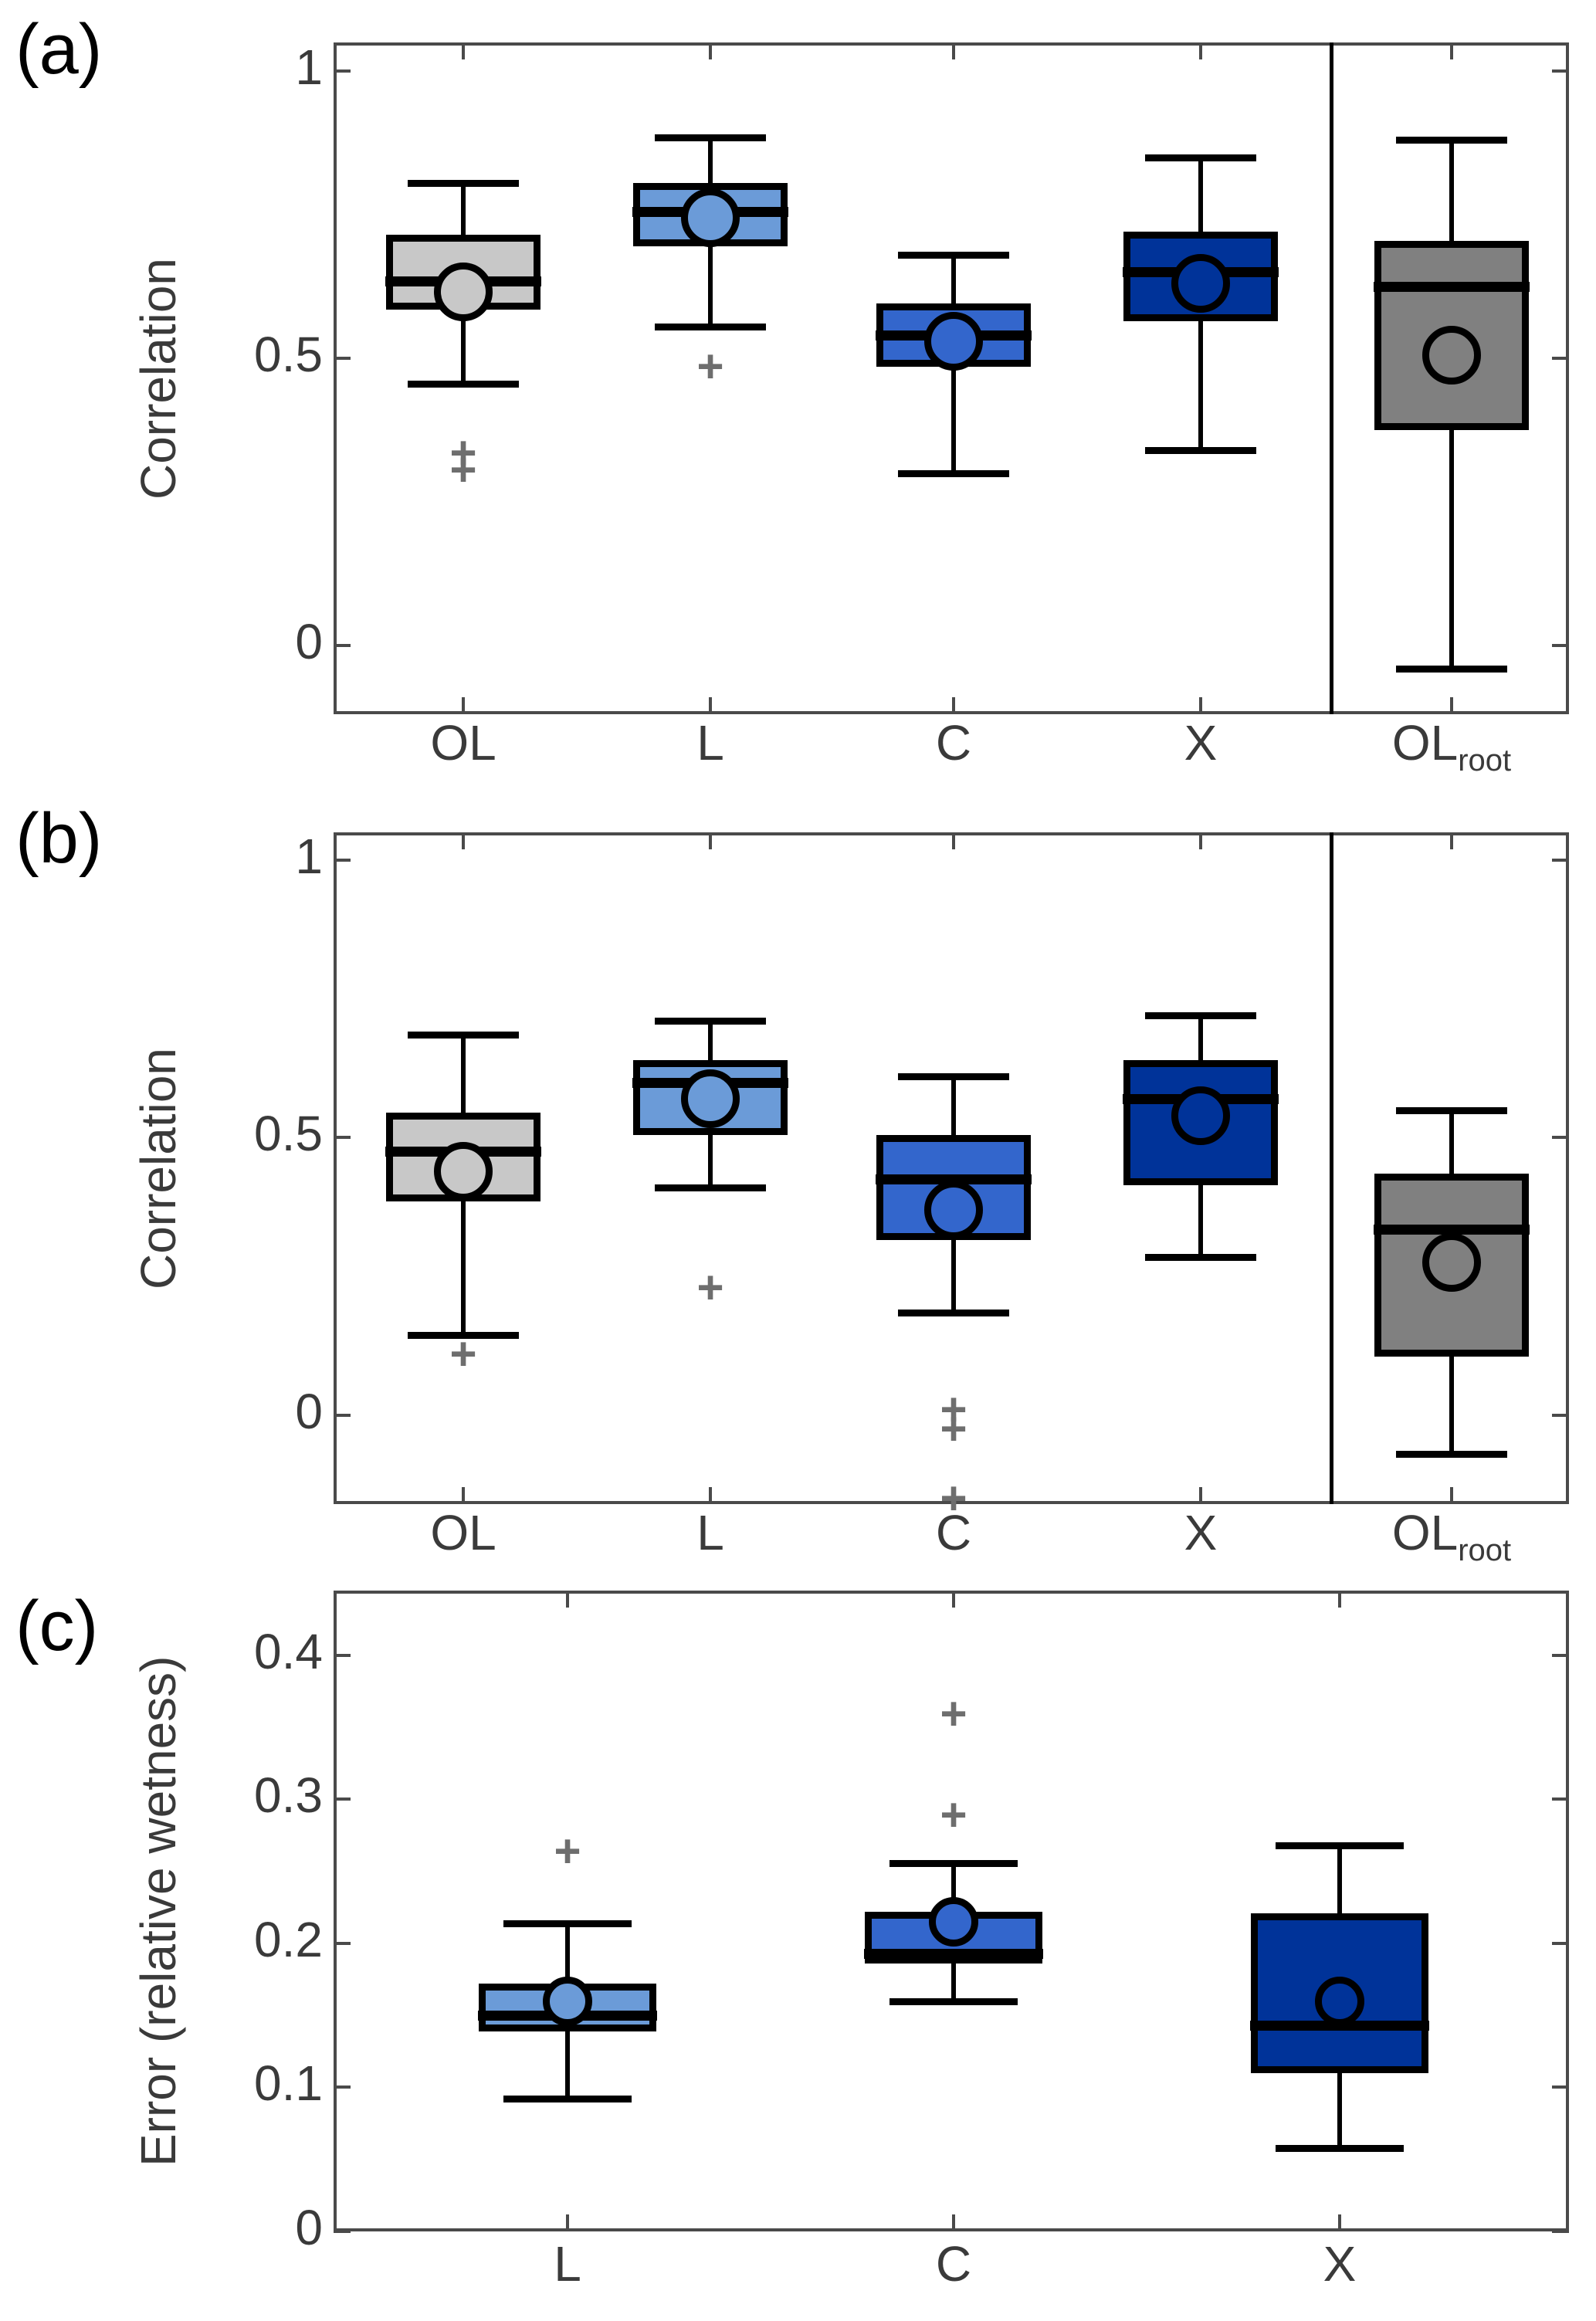 Image resolution: width=1596 pixels, height=2321 pixels. Describe the element at coordinates (288, 2083) in the screenshot. I see `y-tick-label: 0.1` at that location.